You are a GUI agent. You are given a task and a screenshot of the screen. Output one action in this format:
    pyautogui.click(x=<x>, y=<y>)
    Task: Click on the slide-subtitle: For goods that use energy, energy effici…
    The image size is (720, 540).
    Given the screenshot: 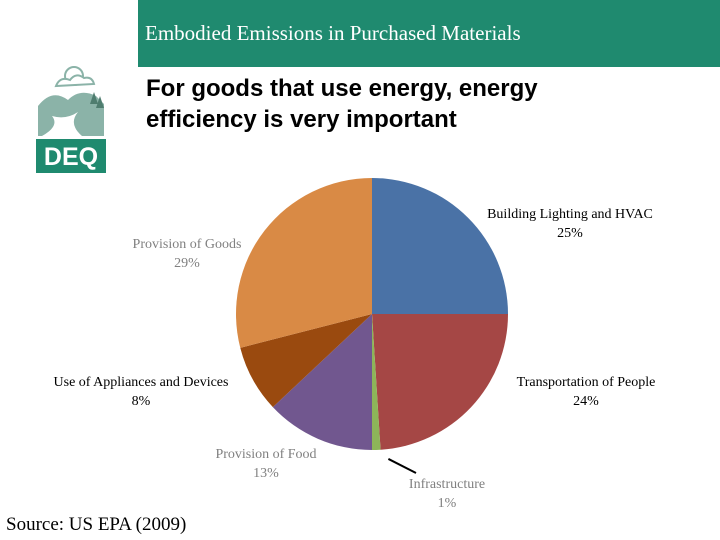 What is the action you would take?
    pyautogui.click(x=406, y=104)
    